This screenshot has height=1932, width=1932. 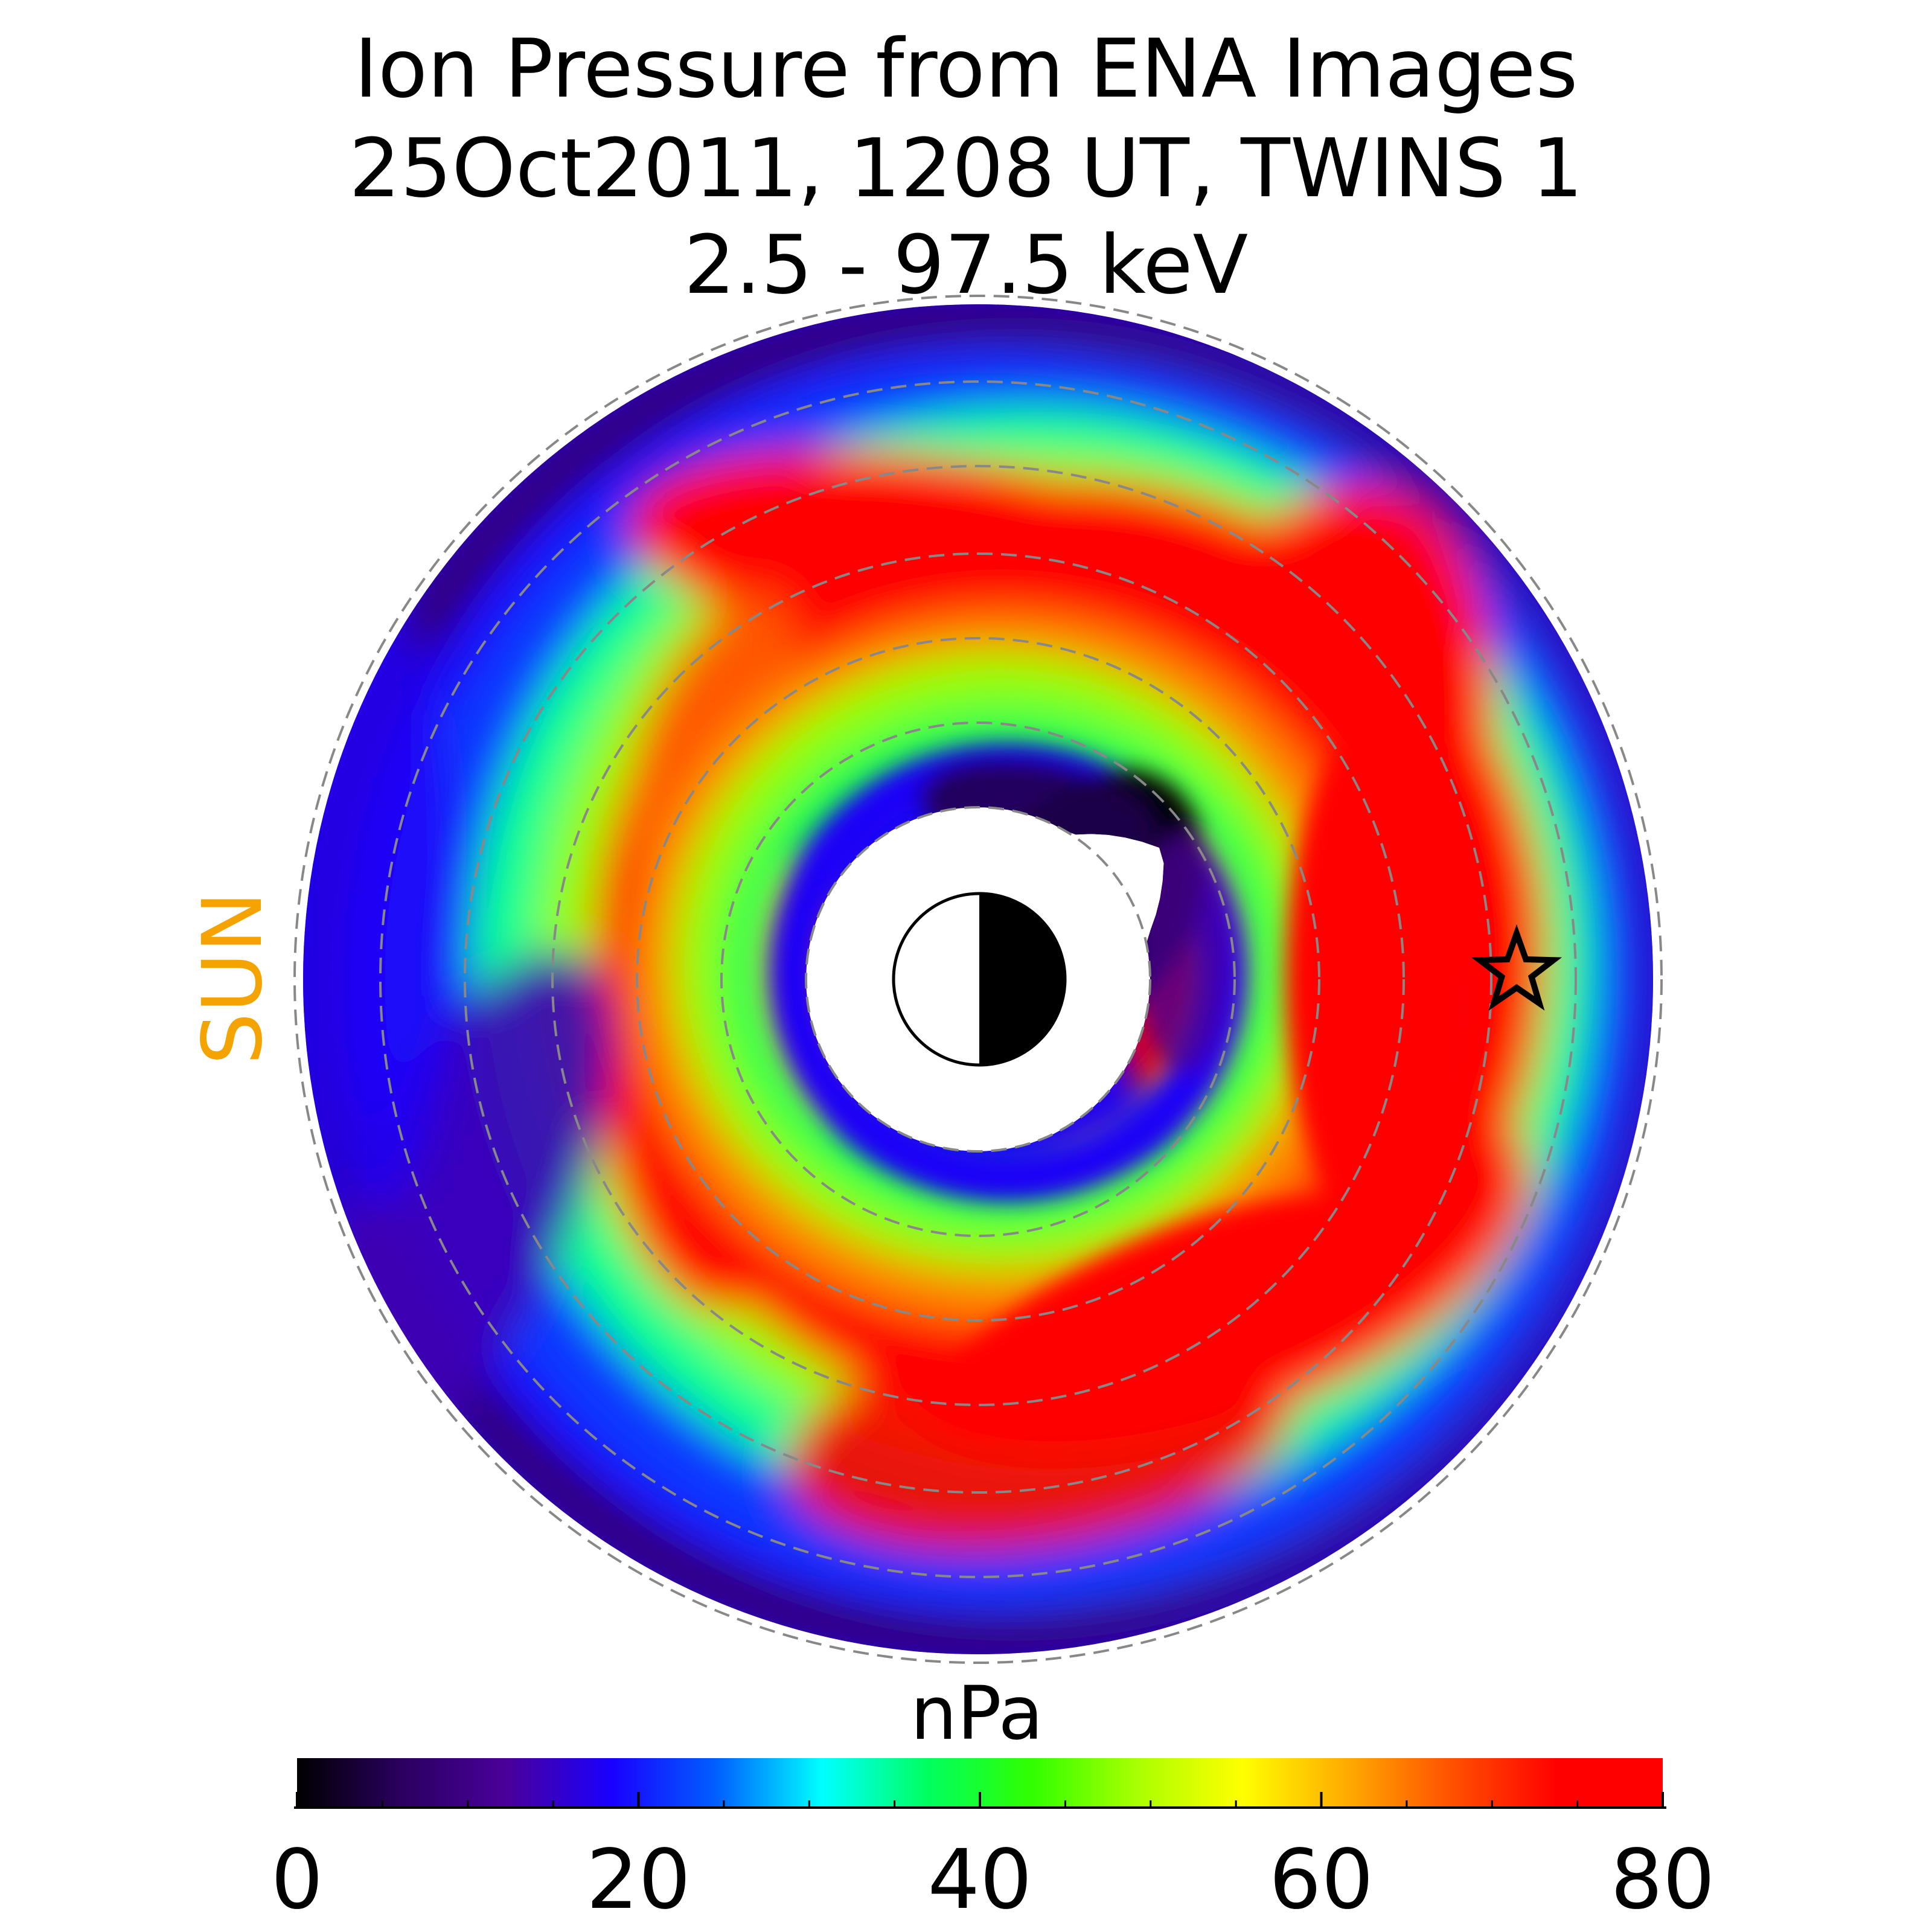 I want to click on title-line-3: 2.5 - 97.5 keV, so click(x=967, y=265).